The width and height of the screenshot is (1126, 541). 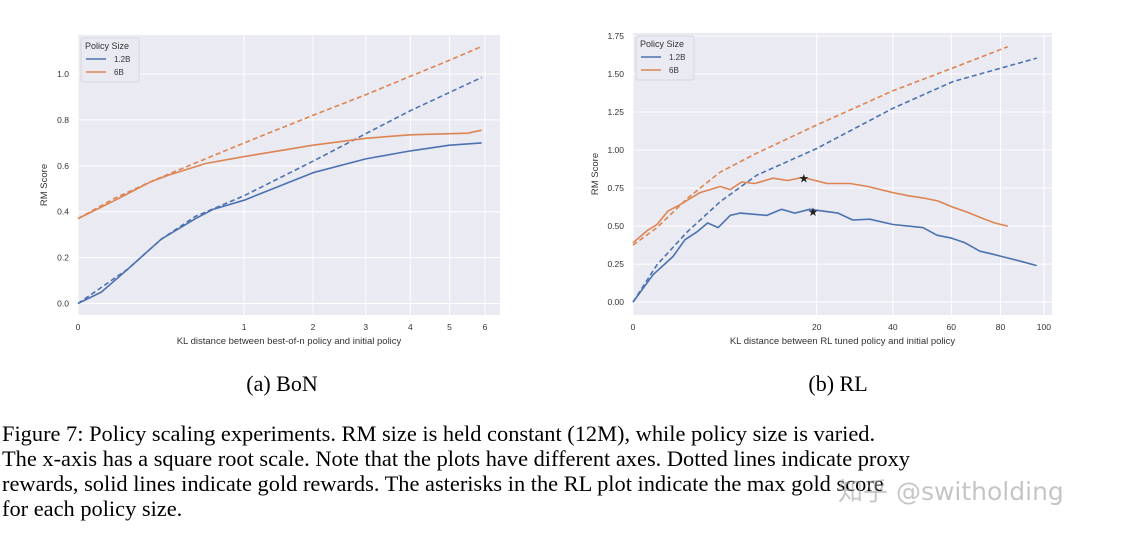 What do you see at coordinates (410, 327) in the screenshot?
I see `x-tick-label: 4` at bounding box center [410, 327].